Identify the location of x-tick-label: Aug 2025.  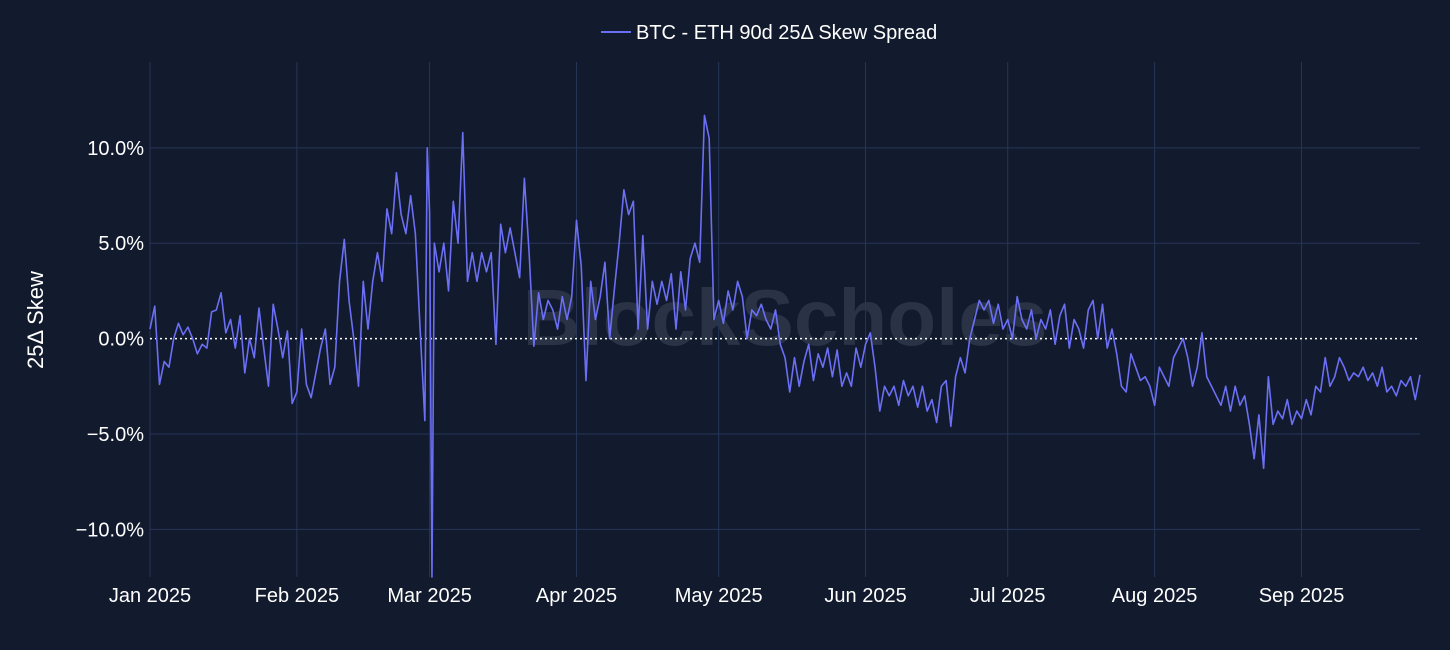
(1155, 596).